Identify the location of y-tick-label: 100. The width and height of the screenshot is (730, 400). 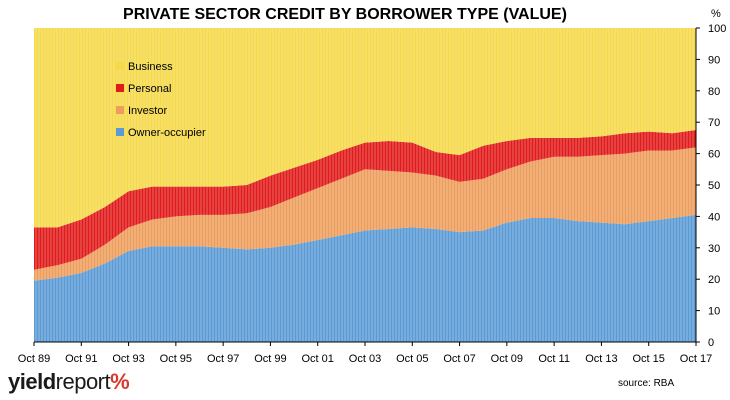
(717, 29).